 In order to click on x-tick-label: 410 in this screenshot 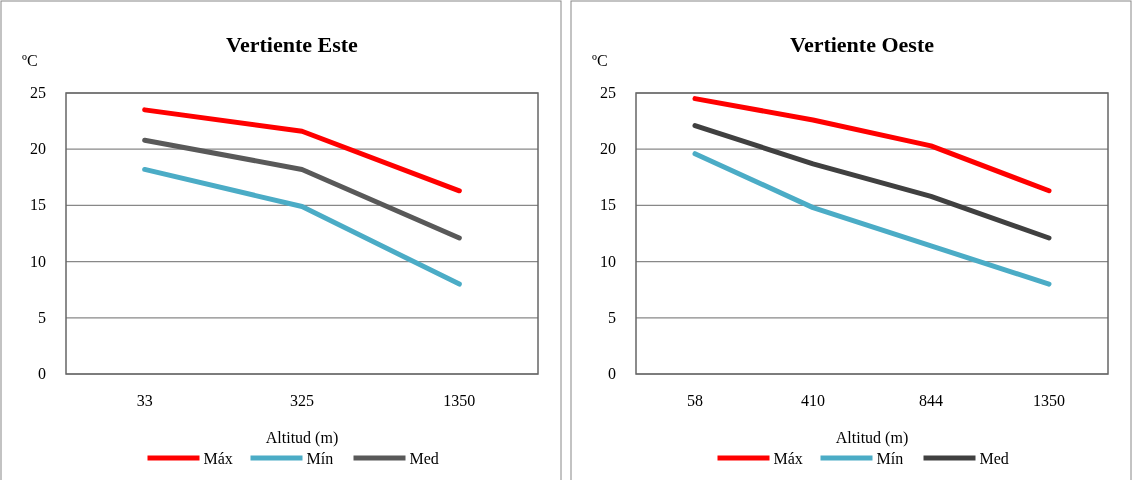, I will do `click(813, 400)`.